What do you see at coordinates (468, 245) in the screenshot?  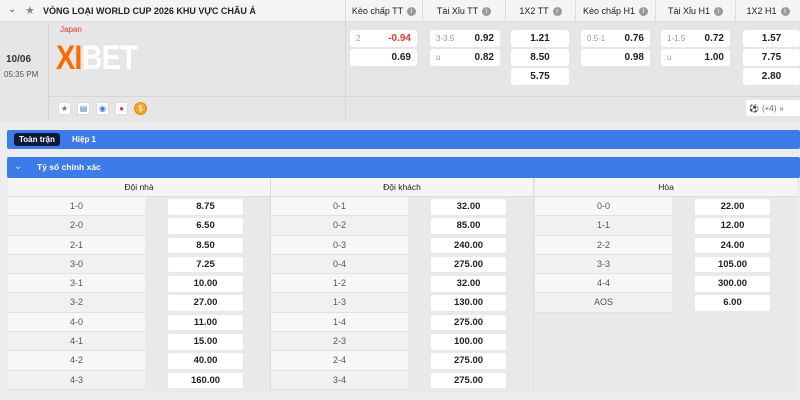 I see `score-odd-button: 240.00` at bounding box center [468, 245].